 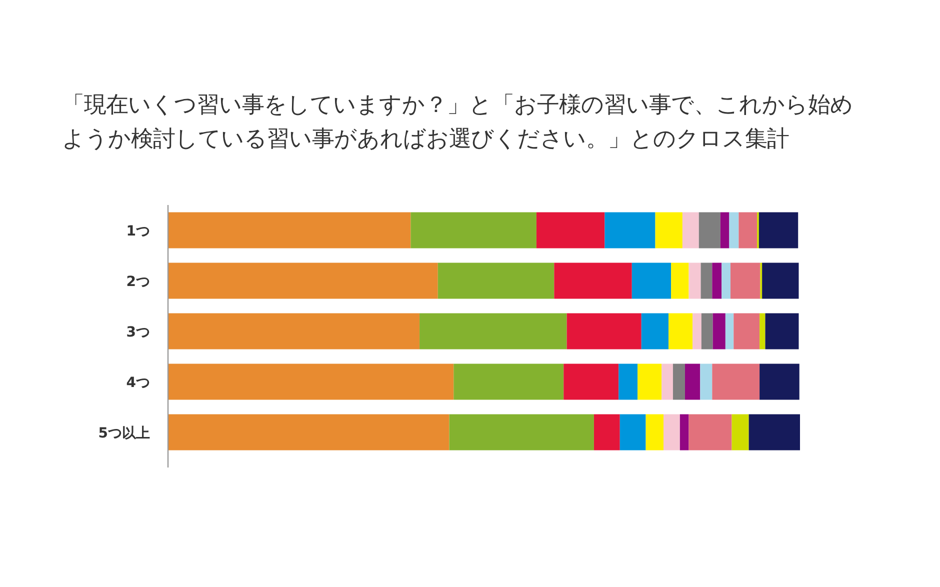 I want to click on y-tick-label: 4つ, so click(x=138, y=382).